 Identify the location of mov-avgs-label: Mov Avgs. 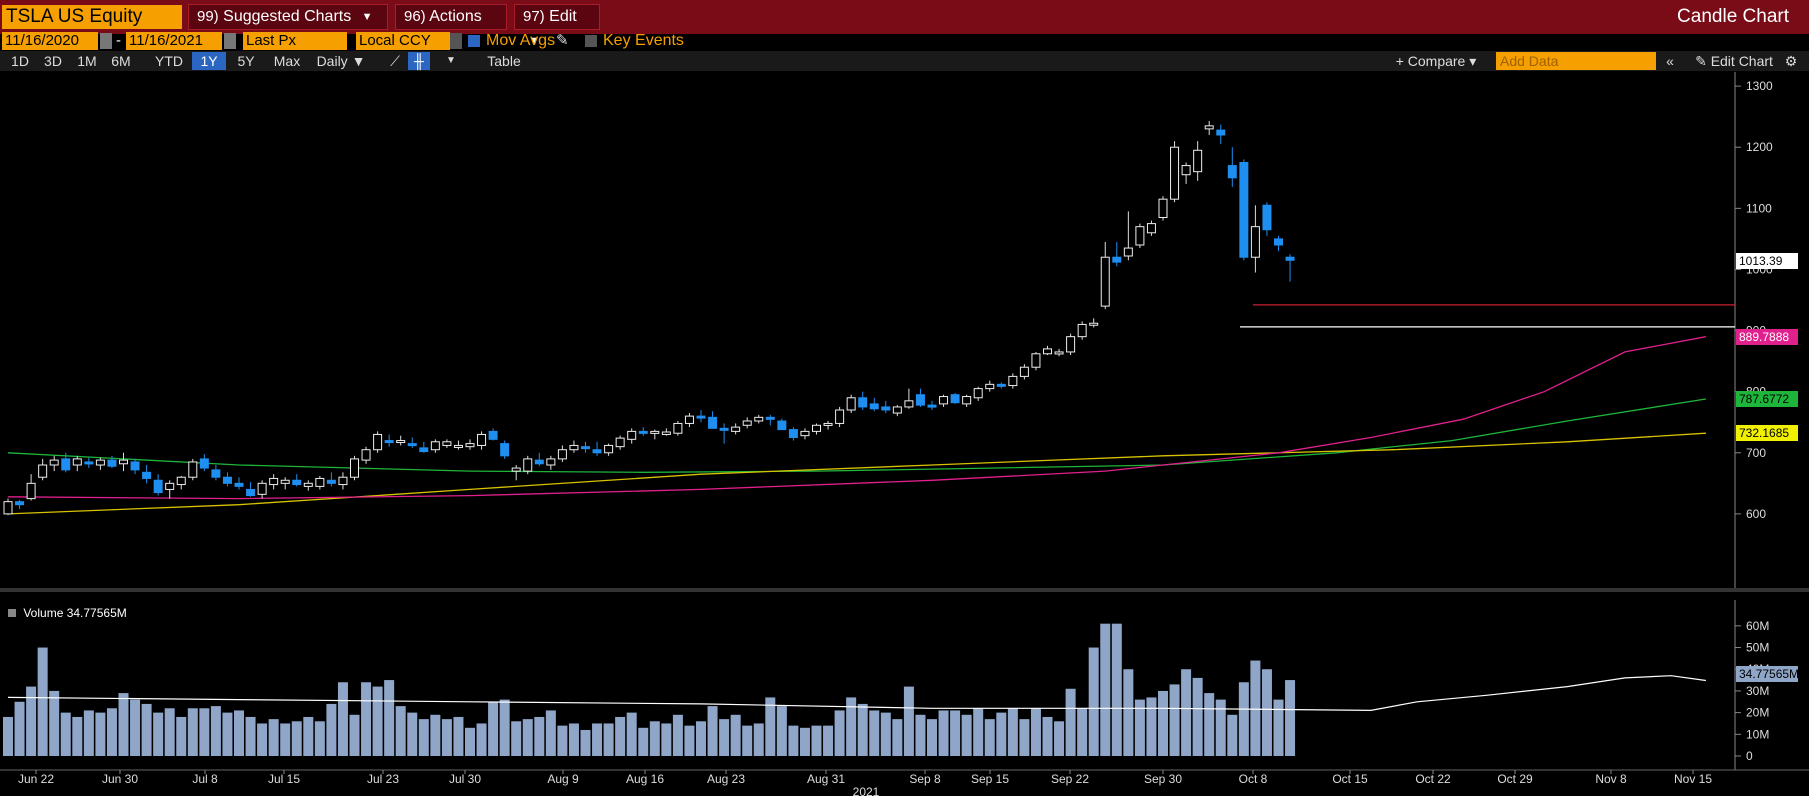
(521, 40).